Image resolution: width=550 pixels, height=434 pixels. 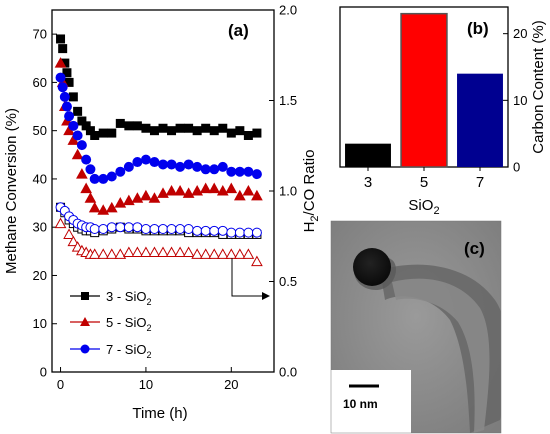 What do you see at coordinates (110, 351) in the screenshot?
I see `legend-entry-7: 7 - SiO2` at bounding box center [110, 351].